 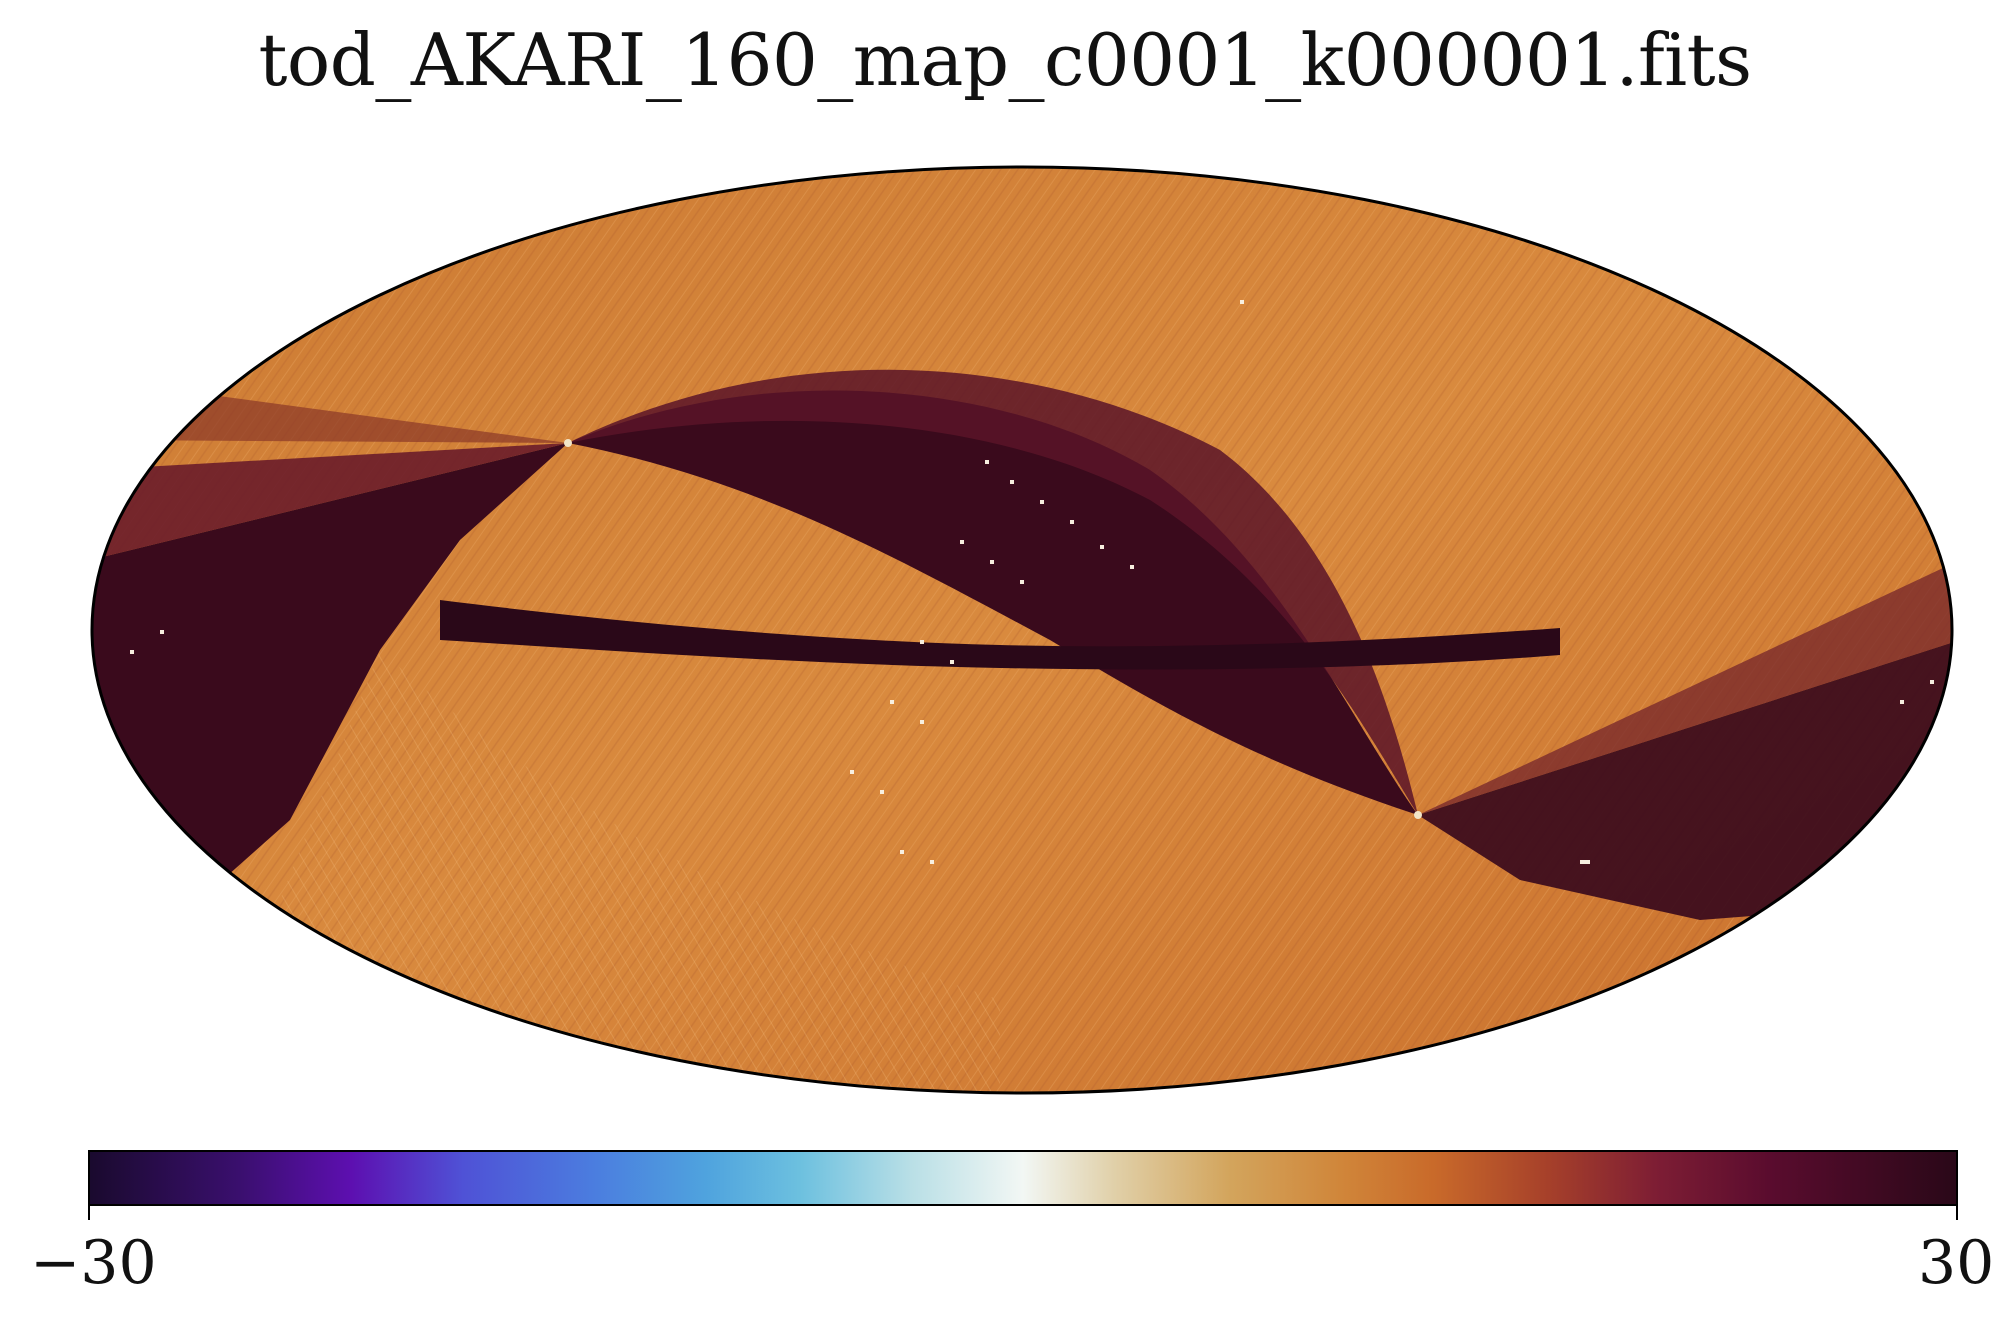 What do you see at coordinates (568, 443) in the screenshot?
I see `north-pole-marker` at bounding box center [568, 443].